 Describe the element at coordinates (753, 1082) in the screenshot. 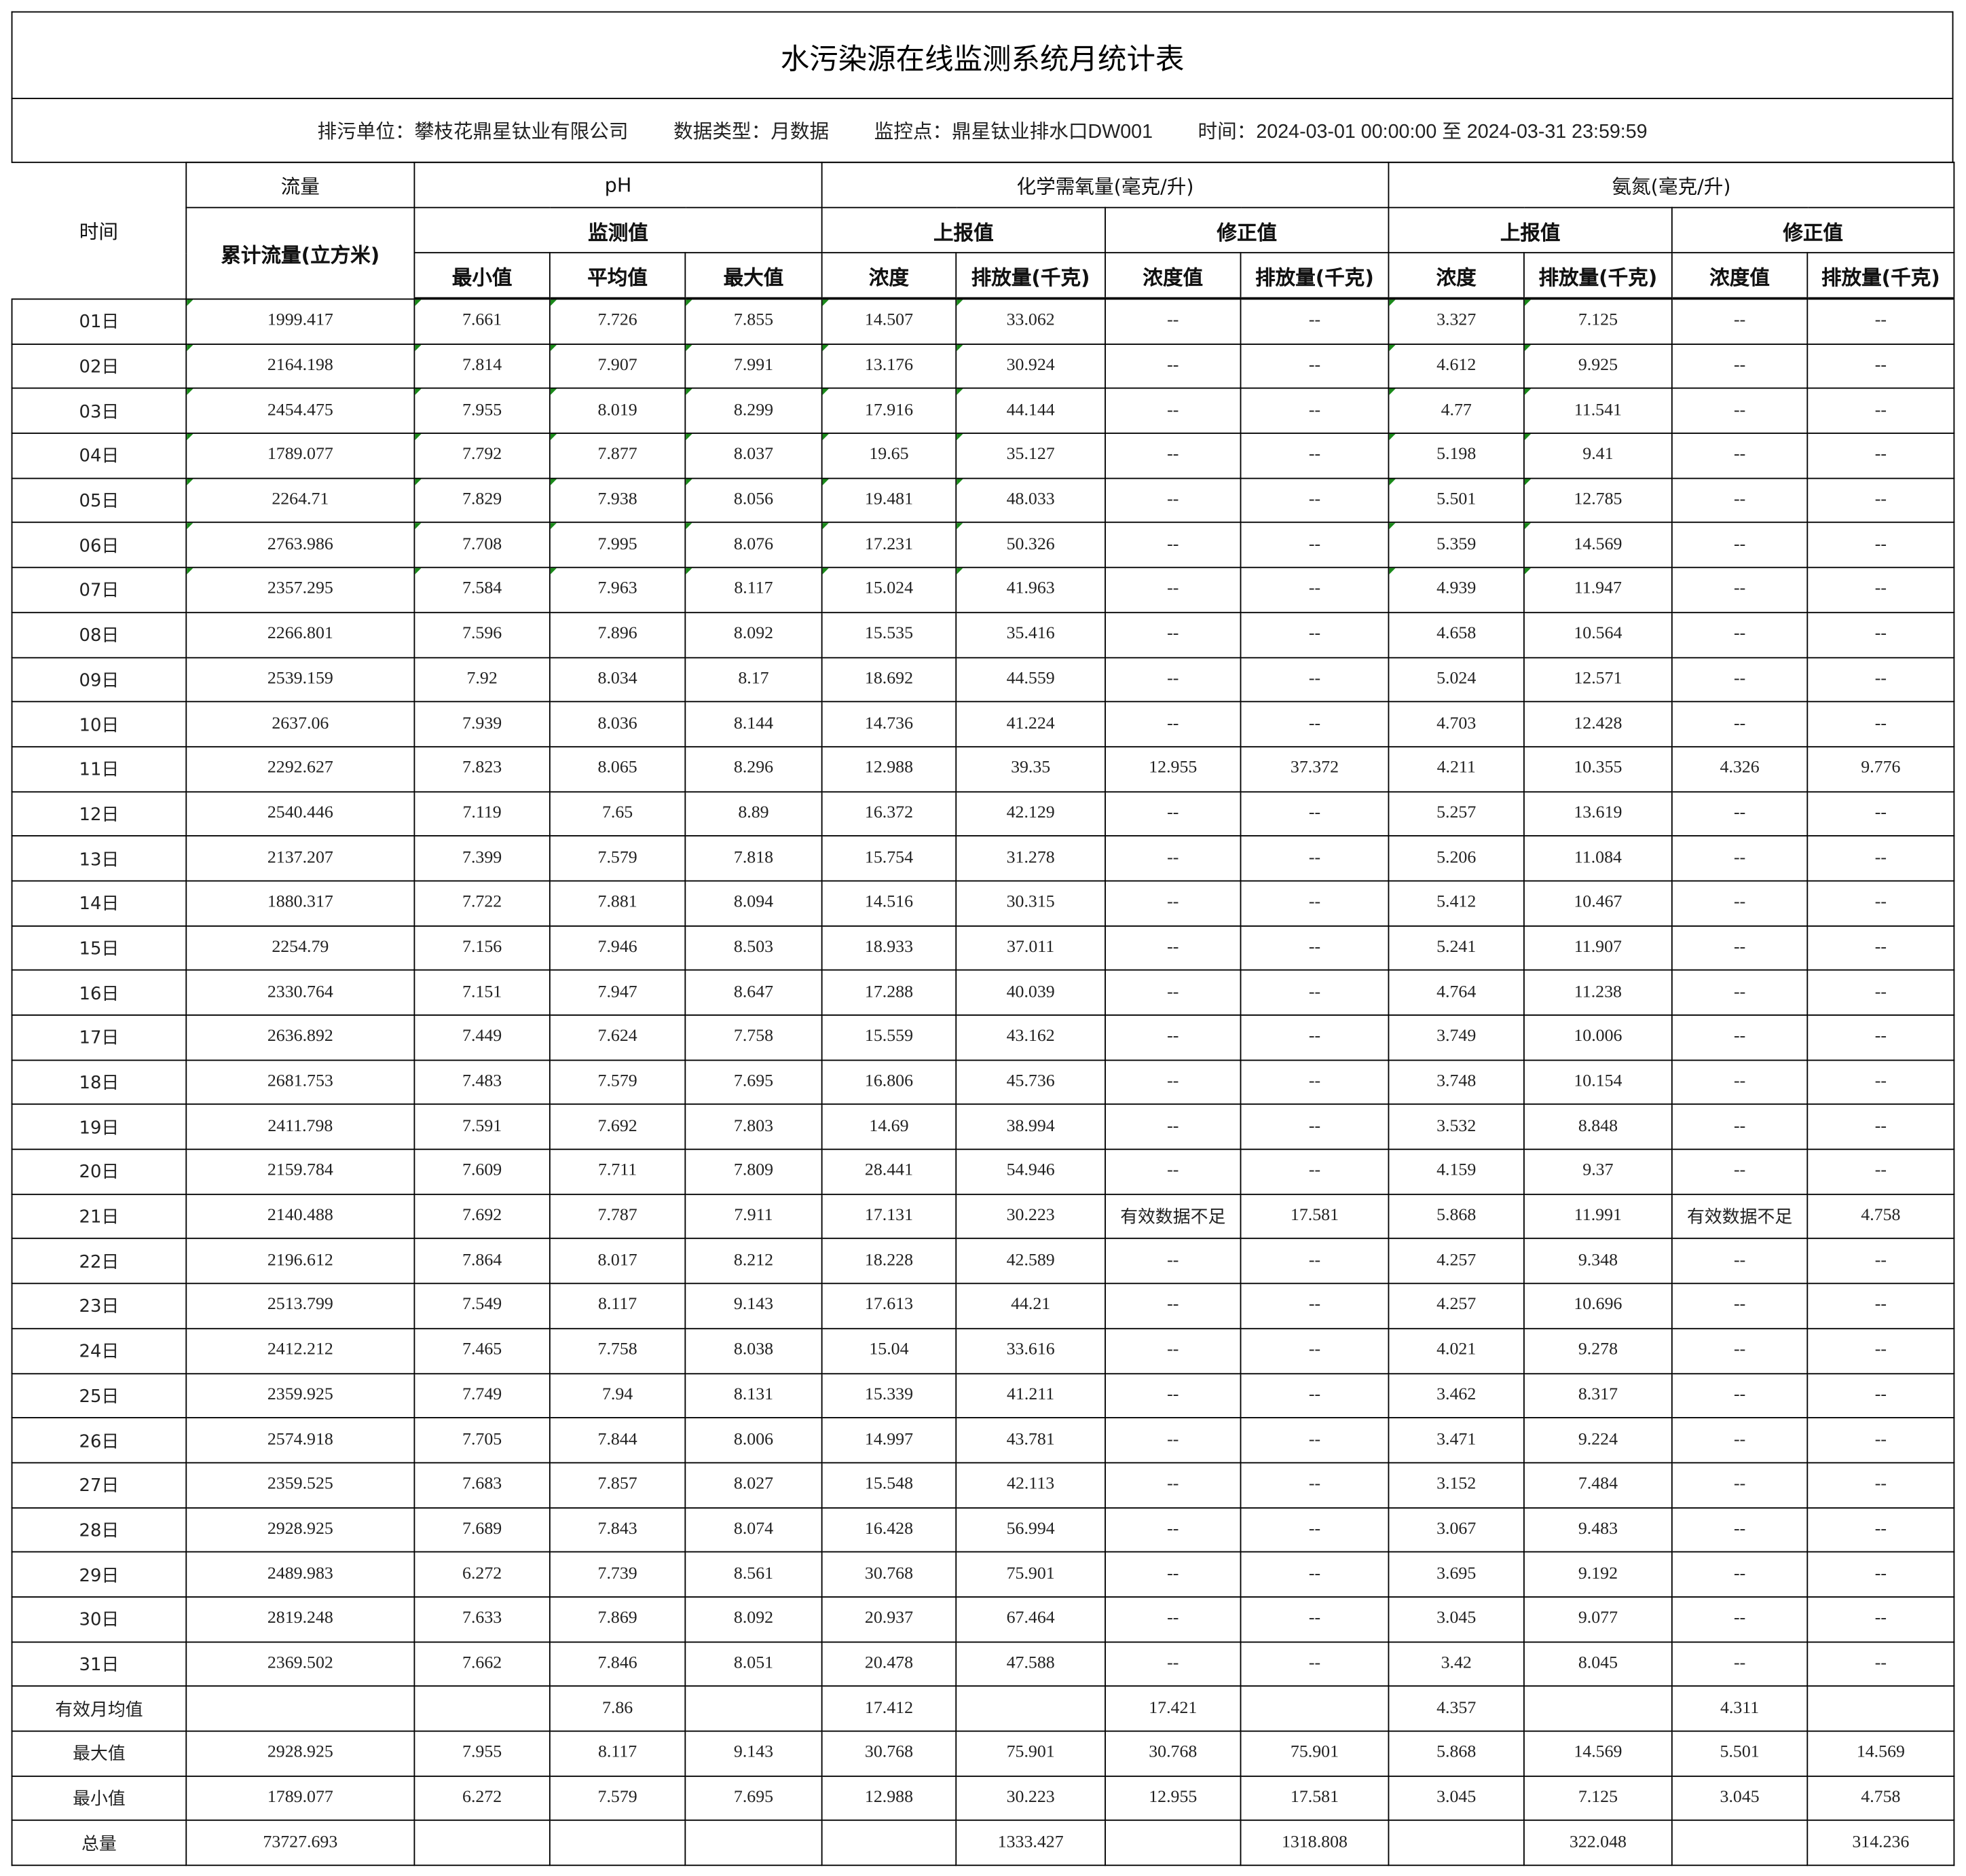

I see `cell-ph-max: 7.695` at that location.